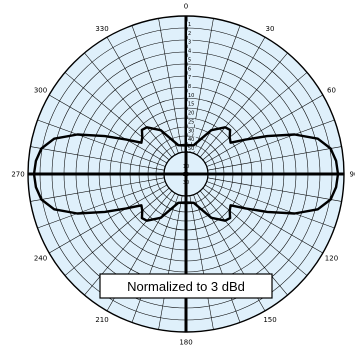 Image resolution: width=355 pixels, height=351 pixels. Describe the element at coordinates (101, 320) in the screenshot. I see `angle-label: 210` at that location.